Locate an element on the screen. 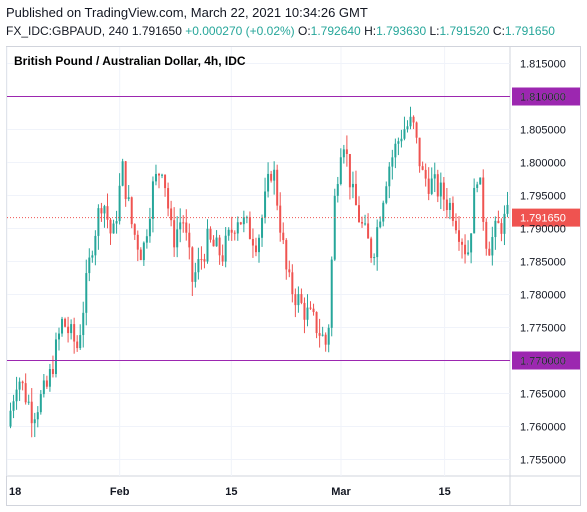  level-label-bg is located at coordinates (546, 96).